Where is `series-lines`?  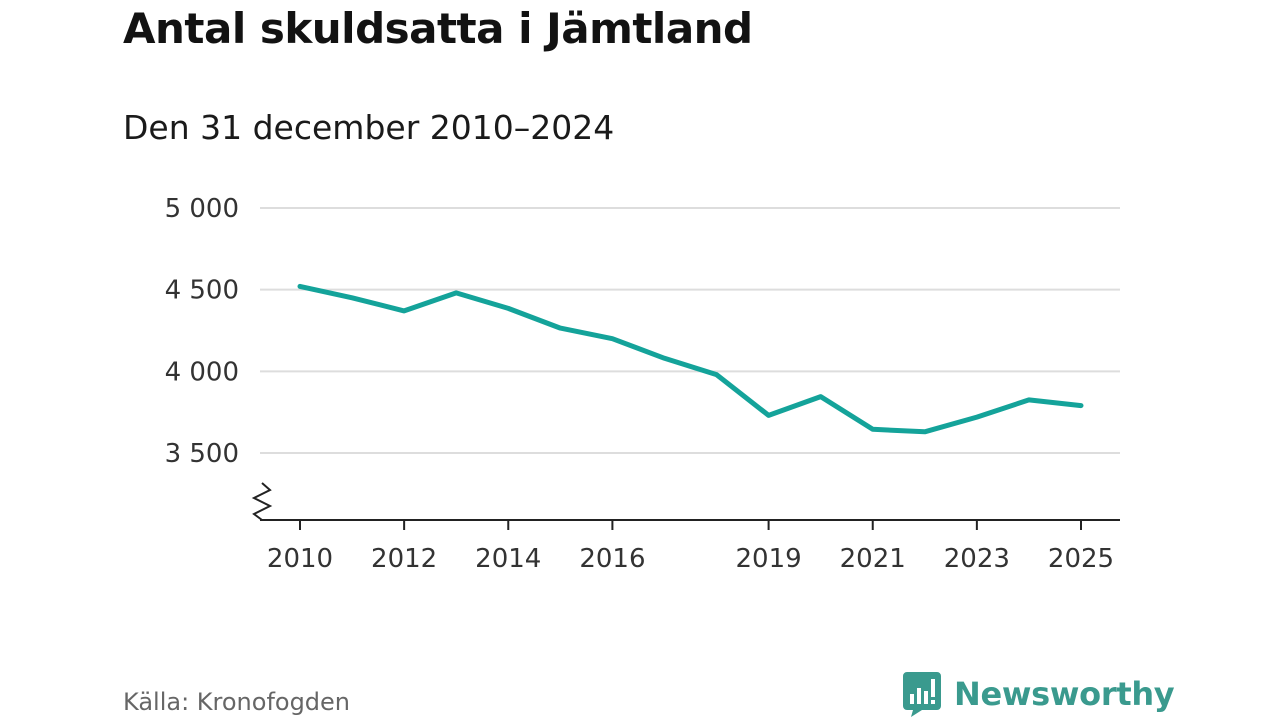 series-lines is located at coordinates (690, 359).